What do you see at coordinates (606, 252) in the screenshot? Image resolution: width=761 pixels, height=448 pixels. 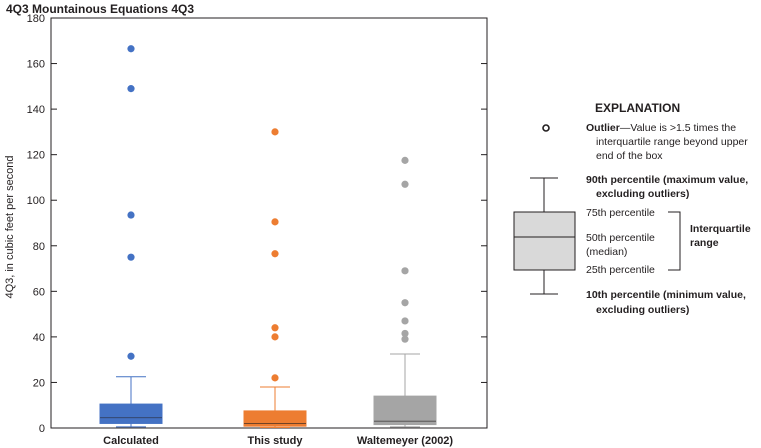 I see `legend-p50-line2: (median)` at bounding box center [606, 252].